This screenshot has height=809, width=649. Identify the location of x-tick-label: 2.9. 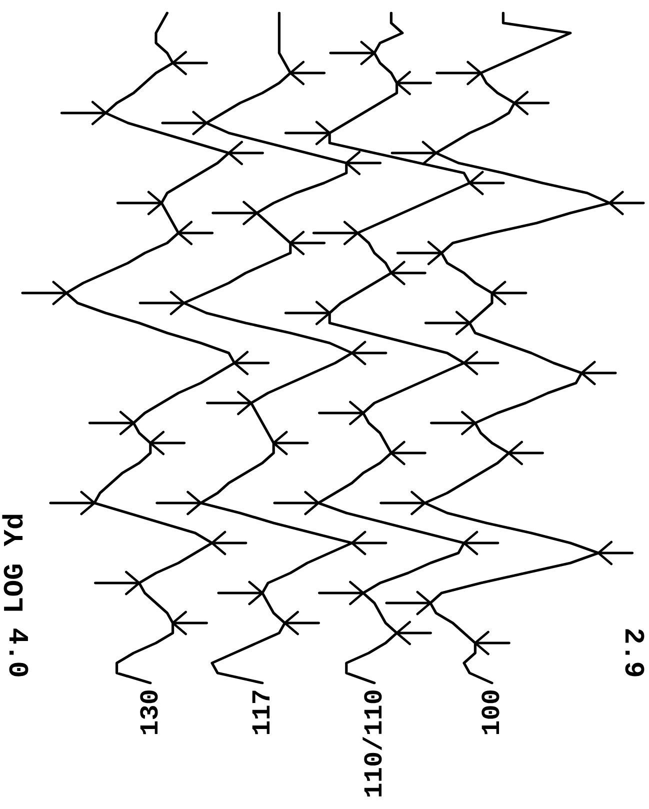
(632, 653).